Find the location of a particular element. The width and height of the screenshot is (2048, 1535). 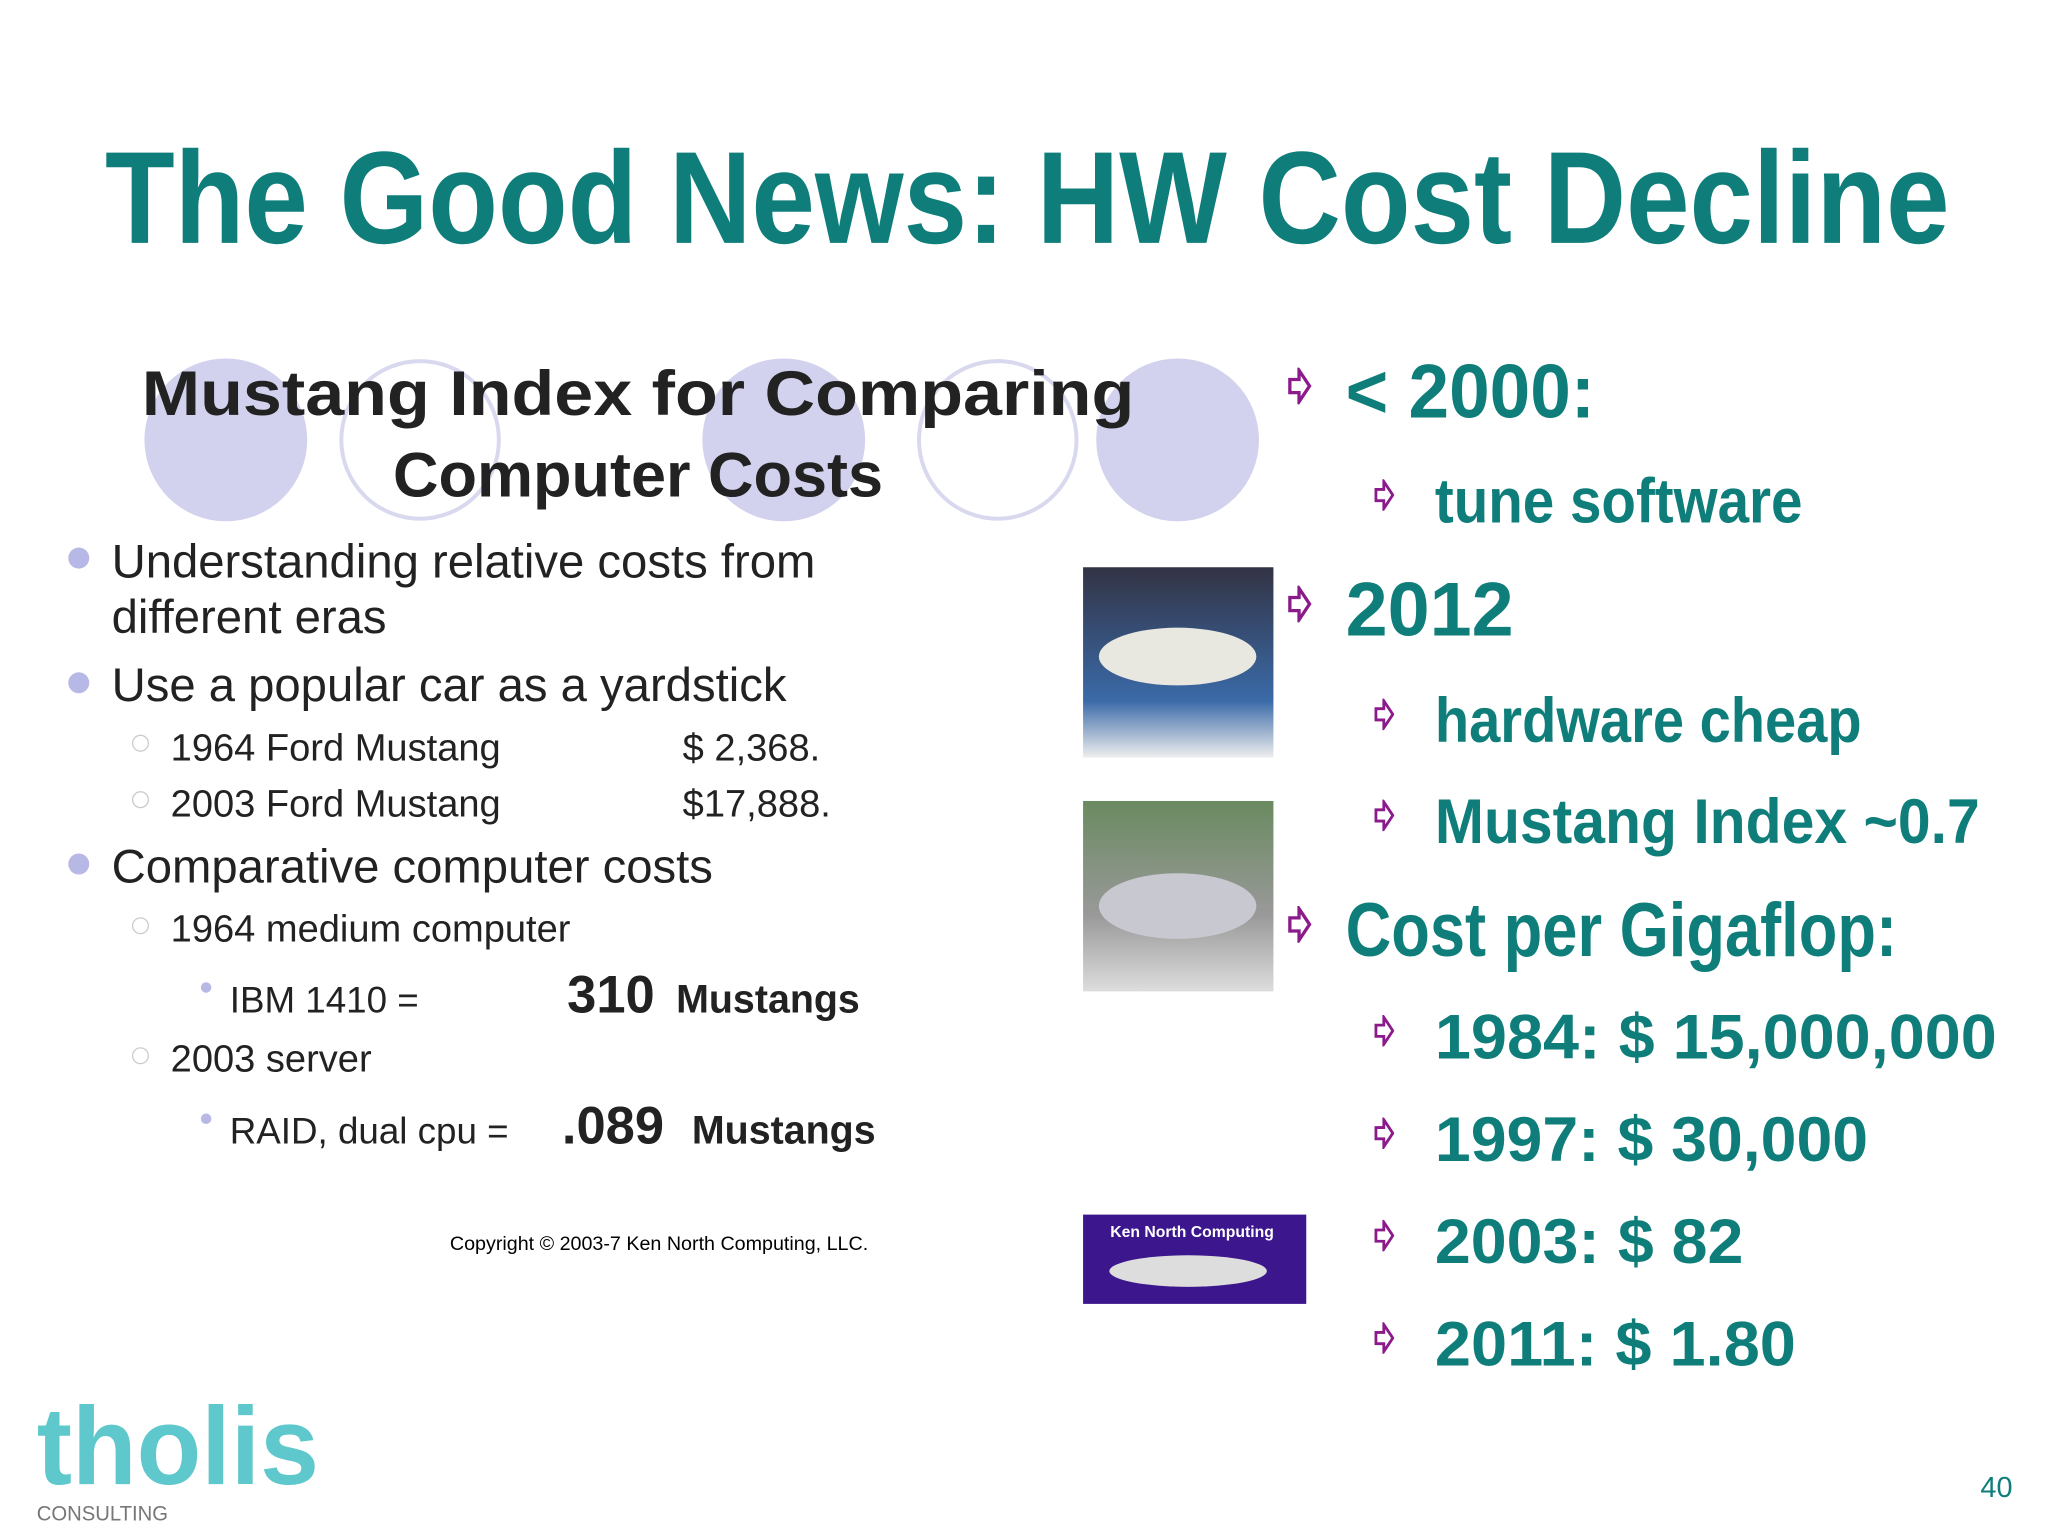

ratio-amount: 310 is located at coordinates (611, 994).